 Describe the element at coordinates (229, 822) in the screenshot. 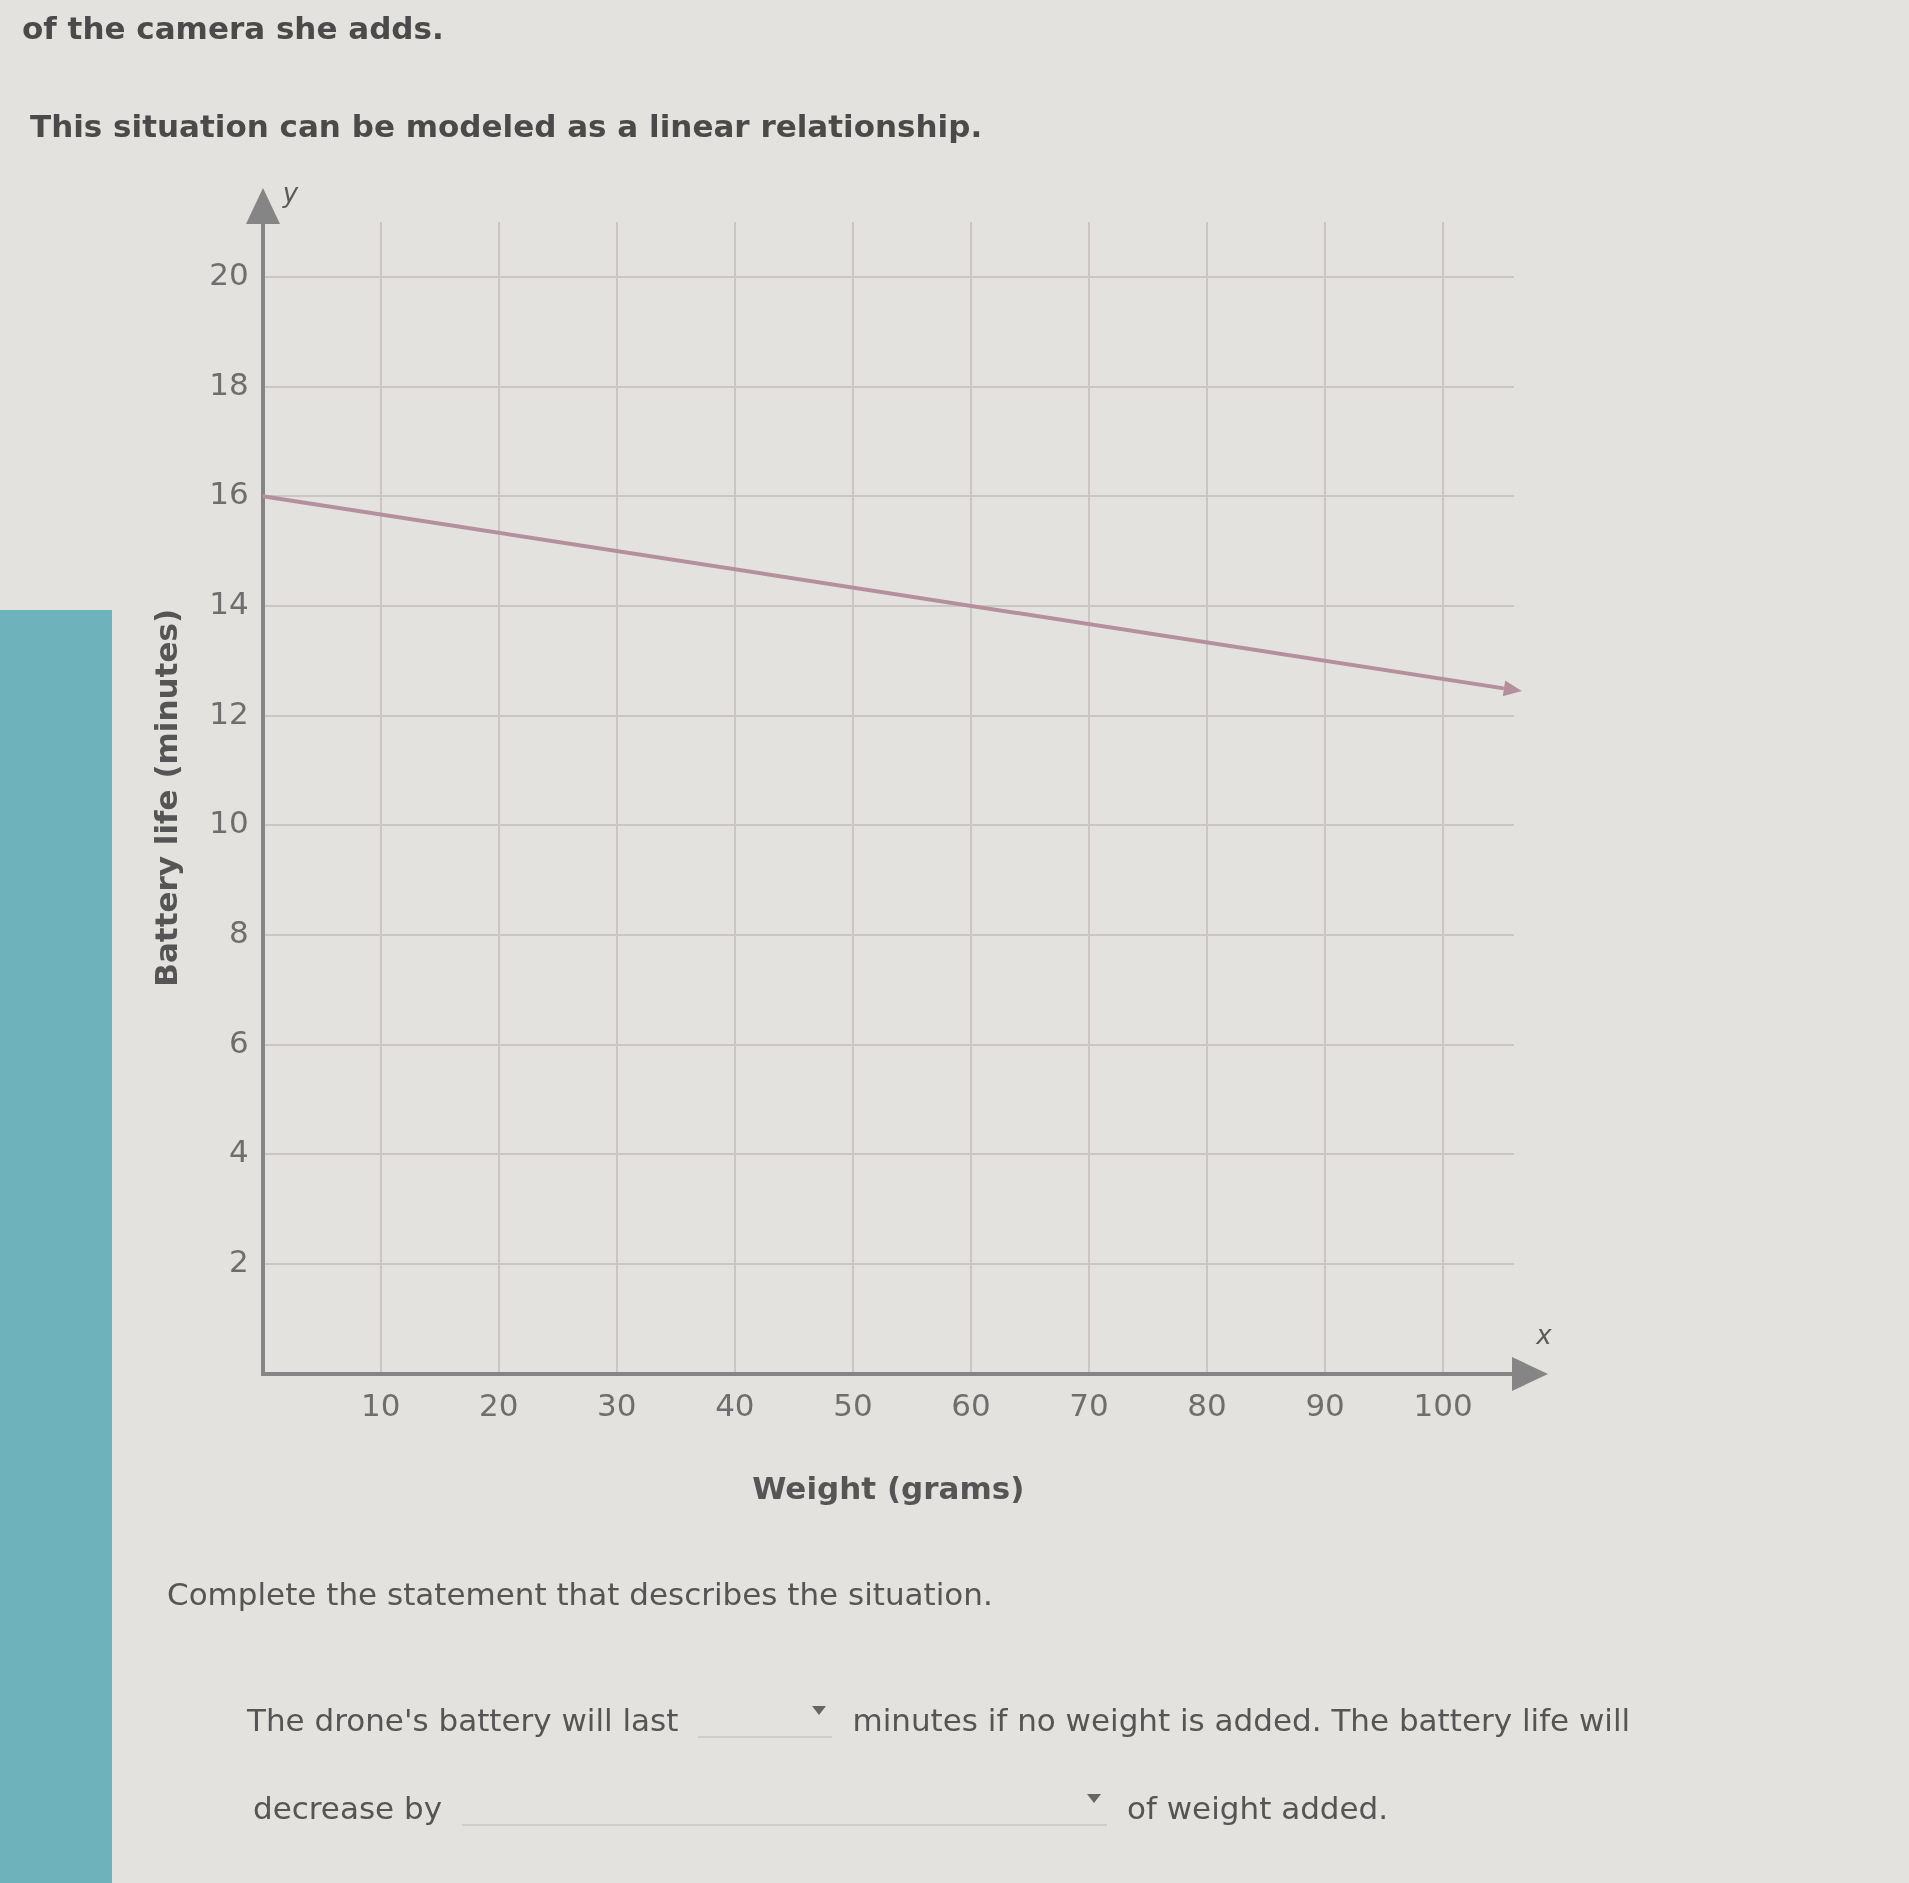

I see `y-tick-label: 10` at that location.